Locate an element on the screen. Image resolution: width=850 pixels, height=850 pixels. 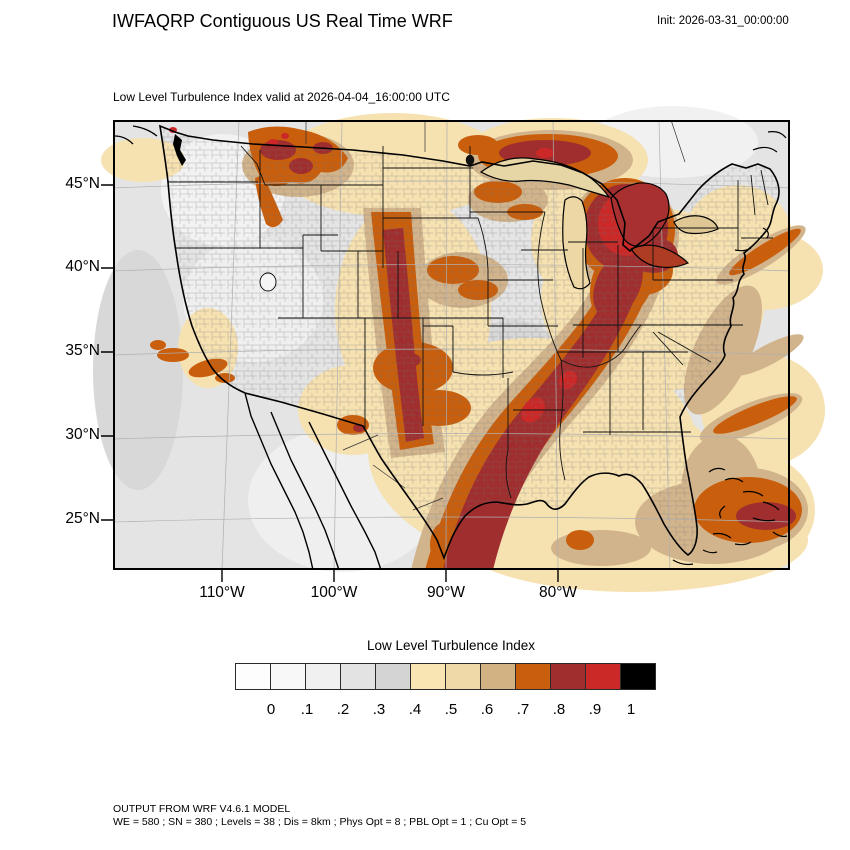
colorbar-tick-label: .6 is located at coordinates (487, 709).